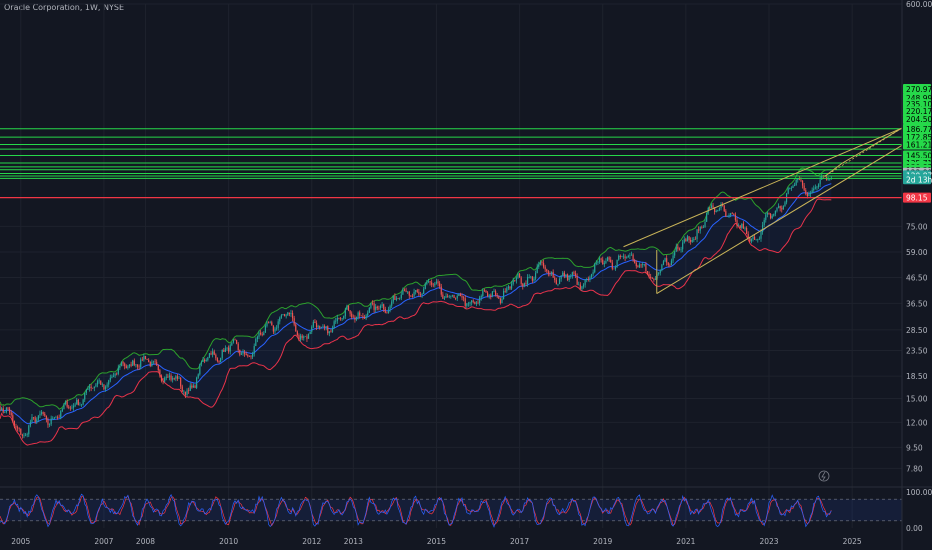  I want to click on price-badge-label-15: 98.15, so click(917, 198).